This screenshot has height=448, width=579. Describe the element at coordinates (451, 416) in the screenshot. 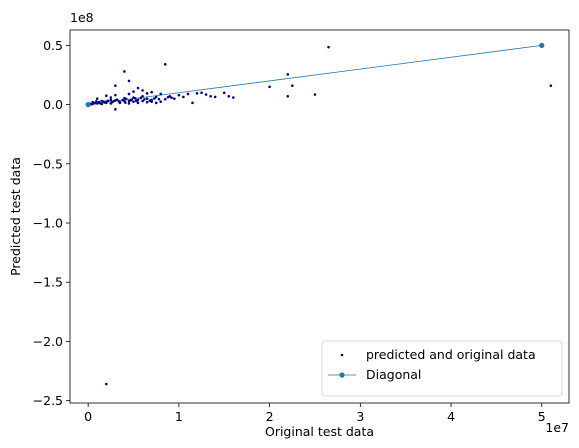

I see `x-tick-label: 4` at that location.